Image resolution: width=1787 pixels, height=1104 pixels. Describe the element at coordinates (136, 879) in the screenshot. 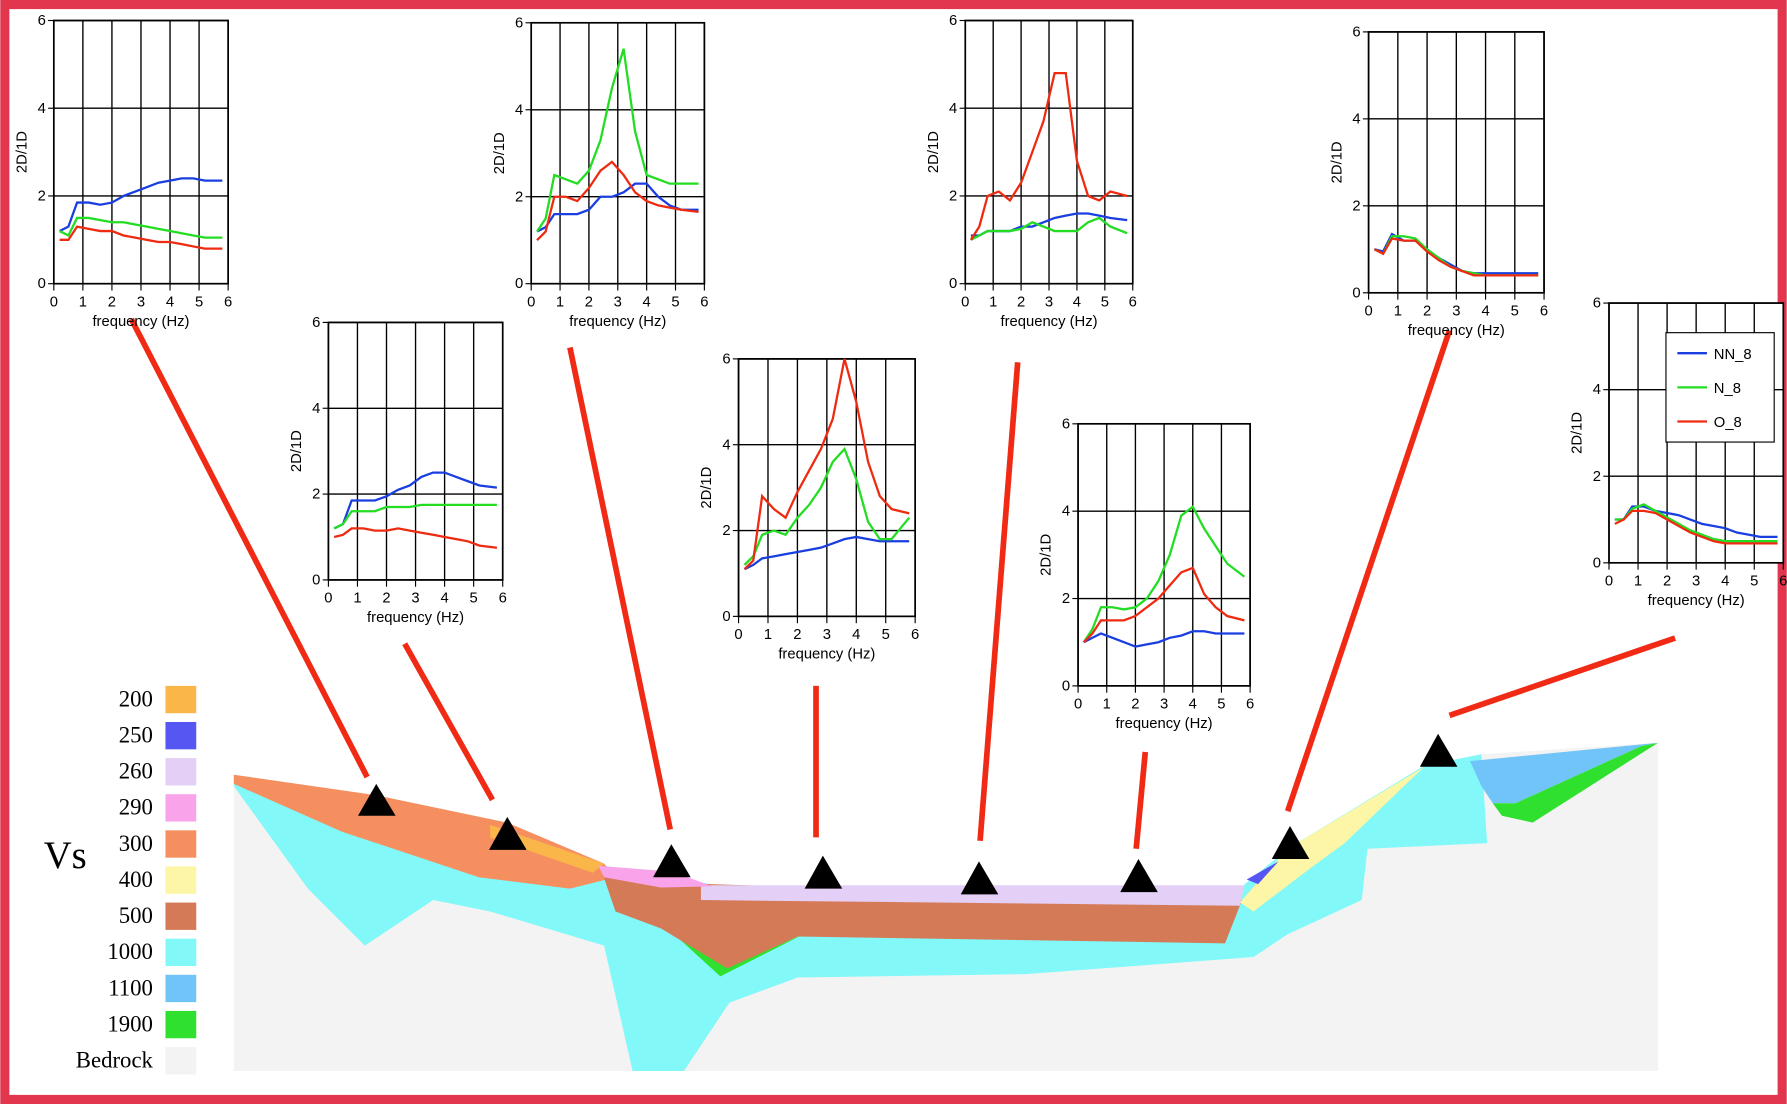

I see `vs-label: 400` at that location.